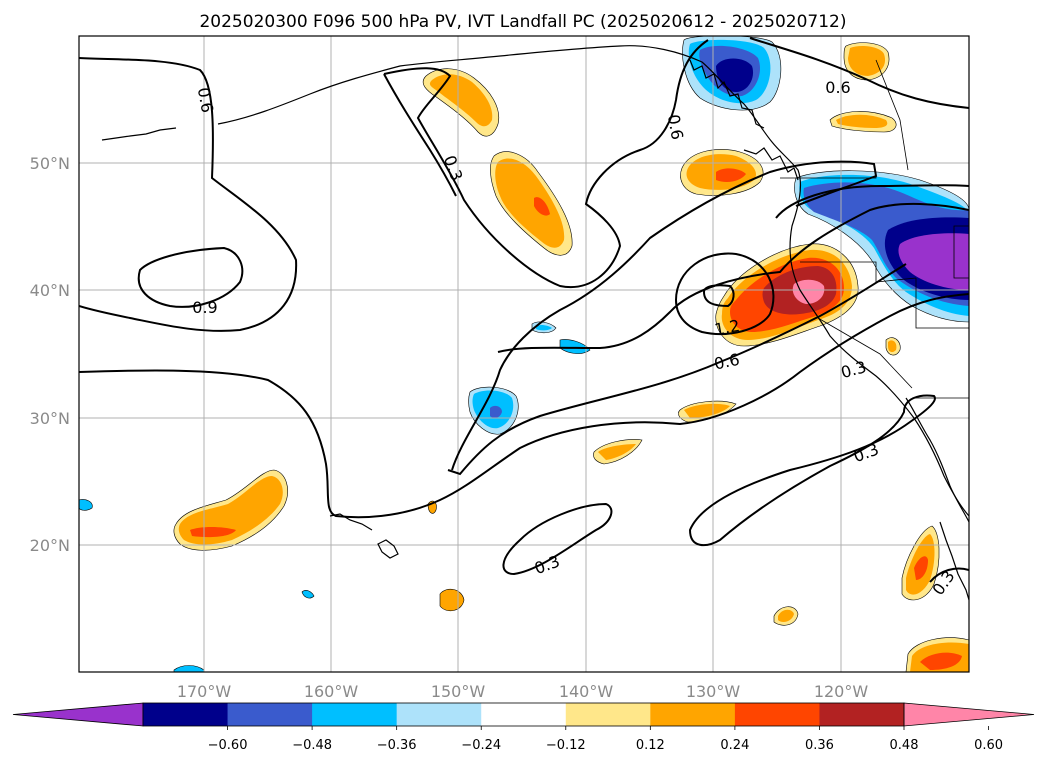 The image size is (1047, 765). What do you see at coordinates (420, 135) in the screenshot?
I see `pv-contour-0.3-branch` at bounding box center [420, 135].